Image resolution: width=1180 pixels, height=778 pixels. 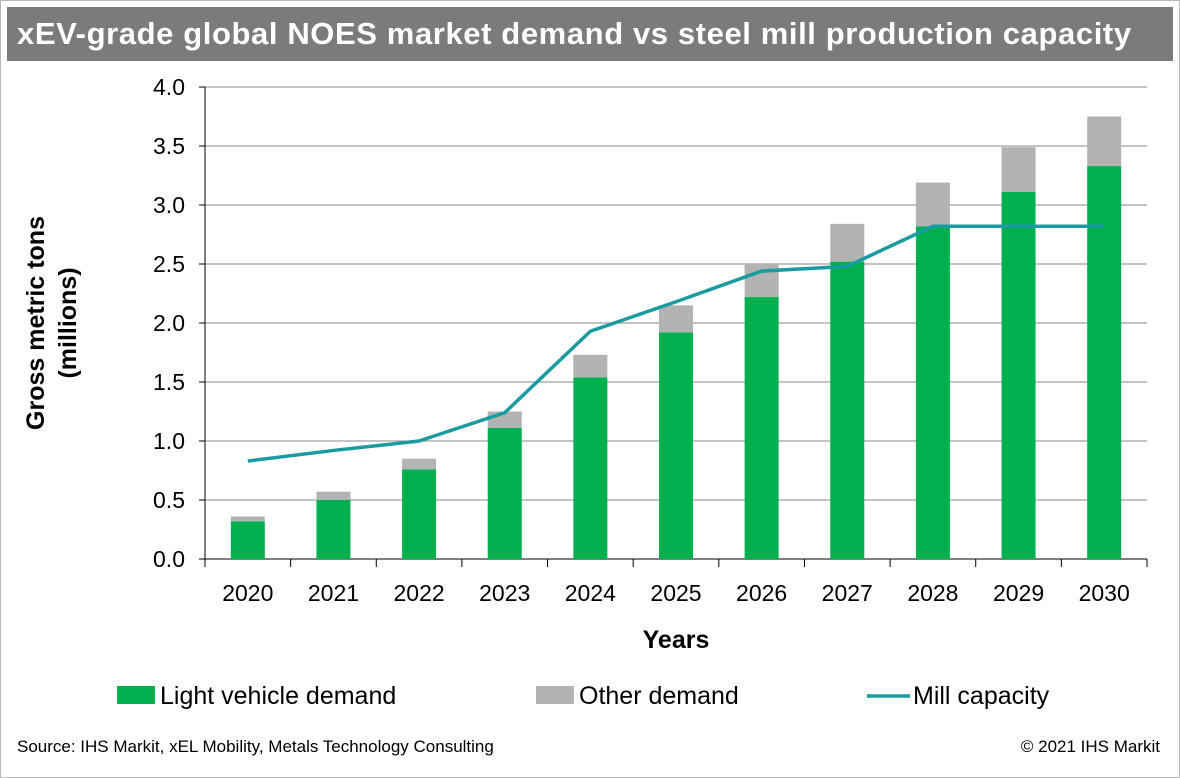 What do you see at coordinates (278, 696) in the screenshot?
I see `legend-label-light-vehicle: Light vehicle demand` at bounding box center [278, 696].